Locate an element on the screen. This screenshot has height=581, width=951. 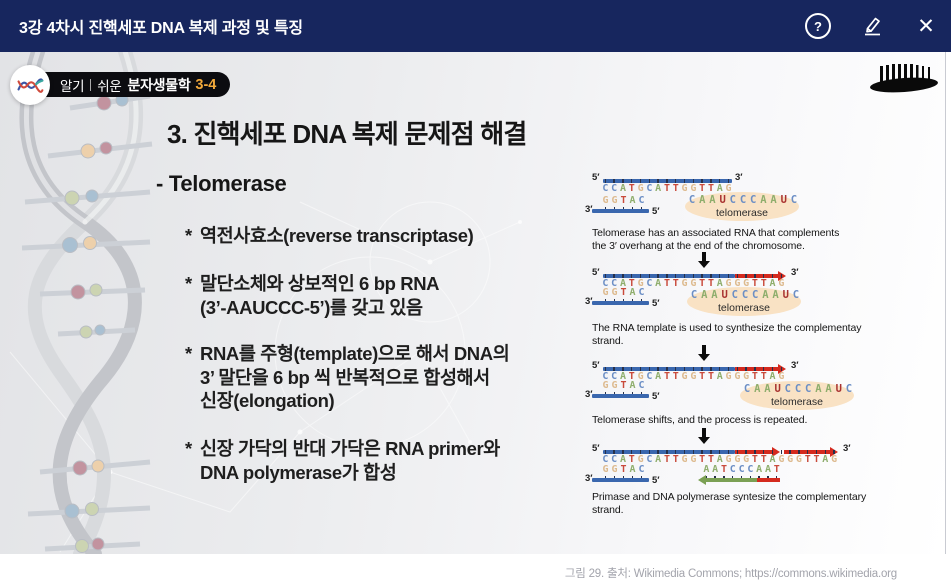
bullet-text: 역전사효소(reverse transcriptase) is located at coordinates (337, 235).